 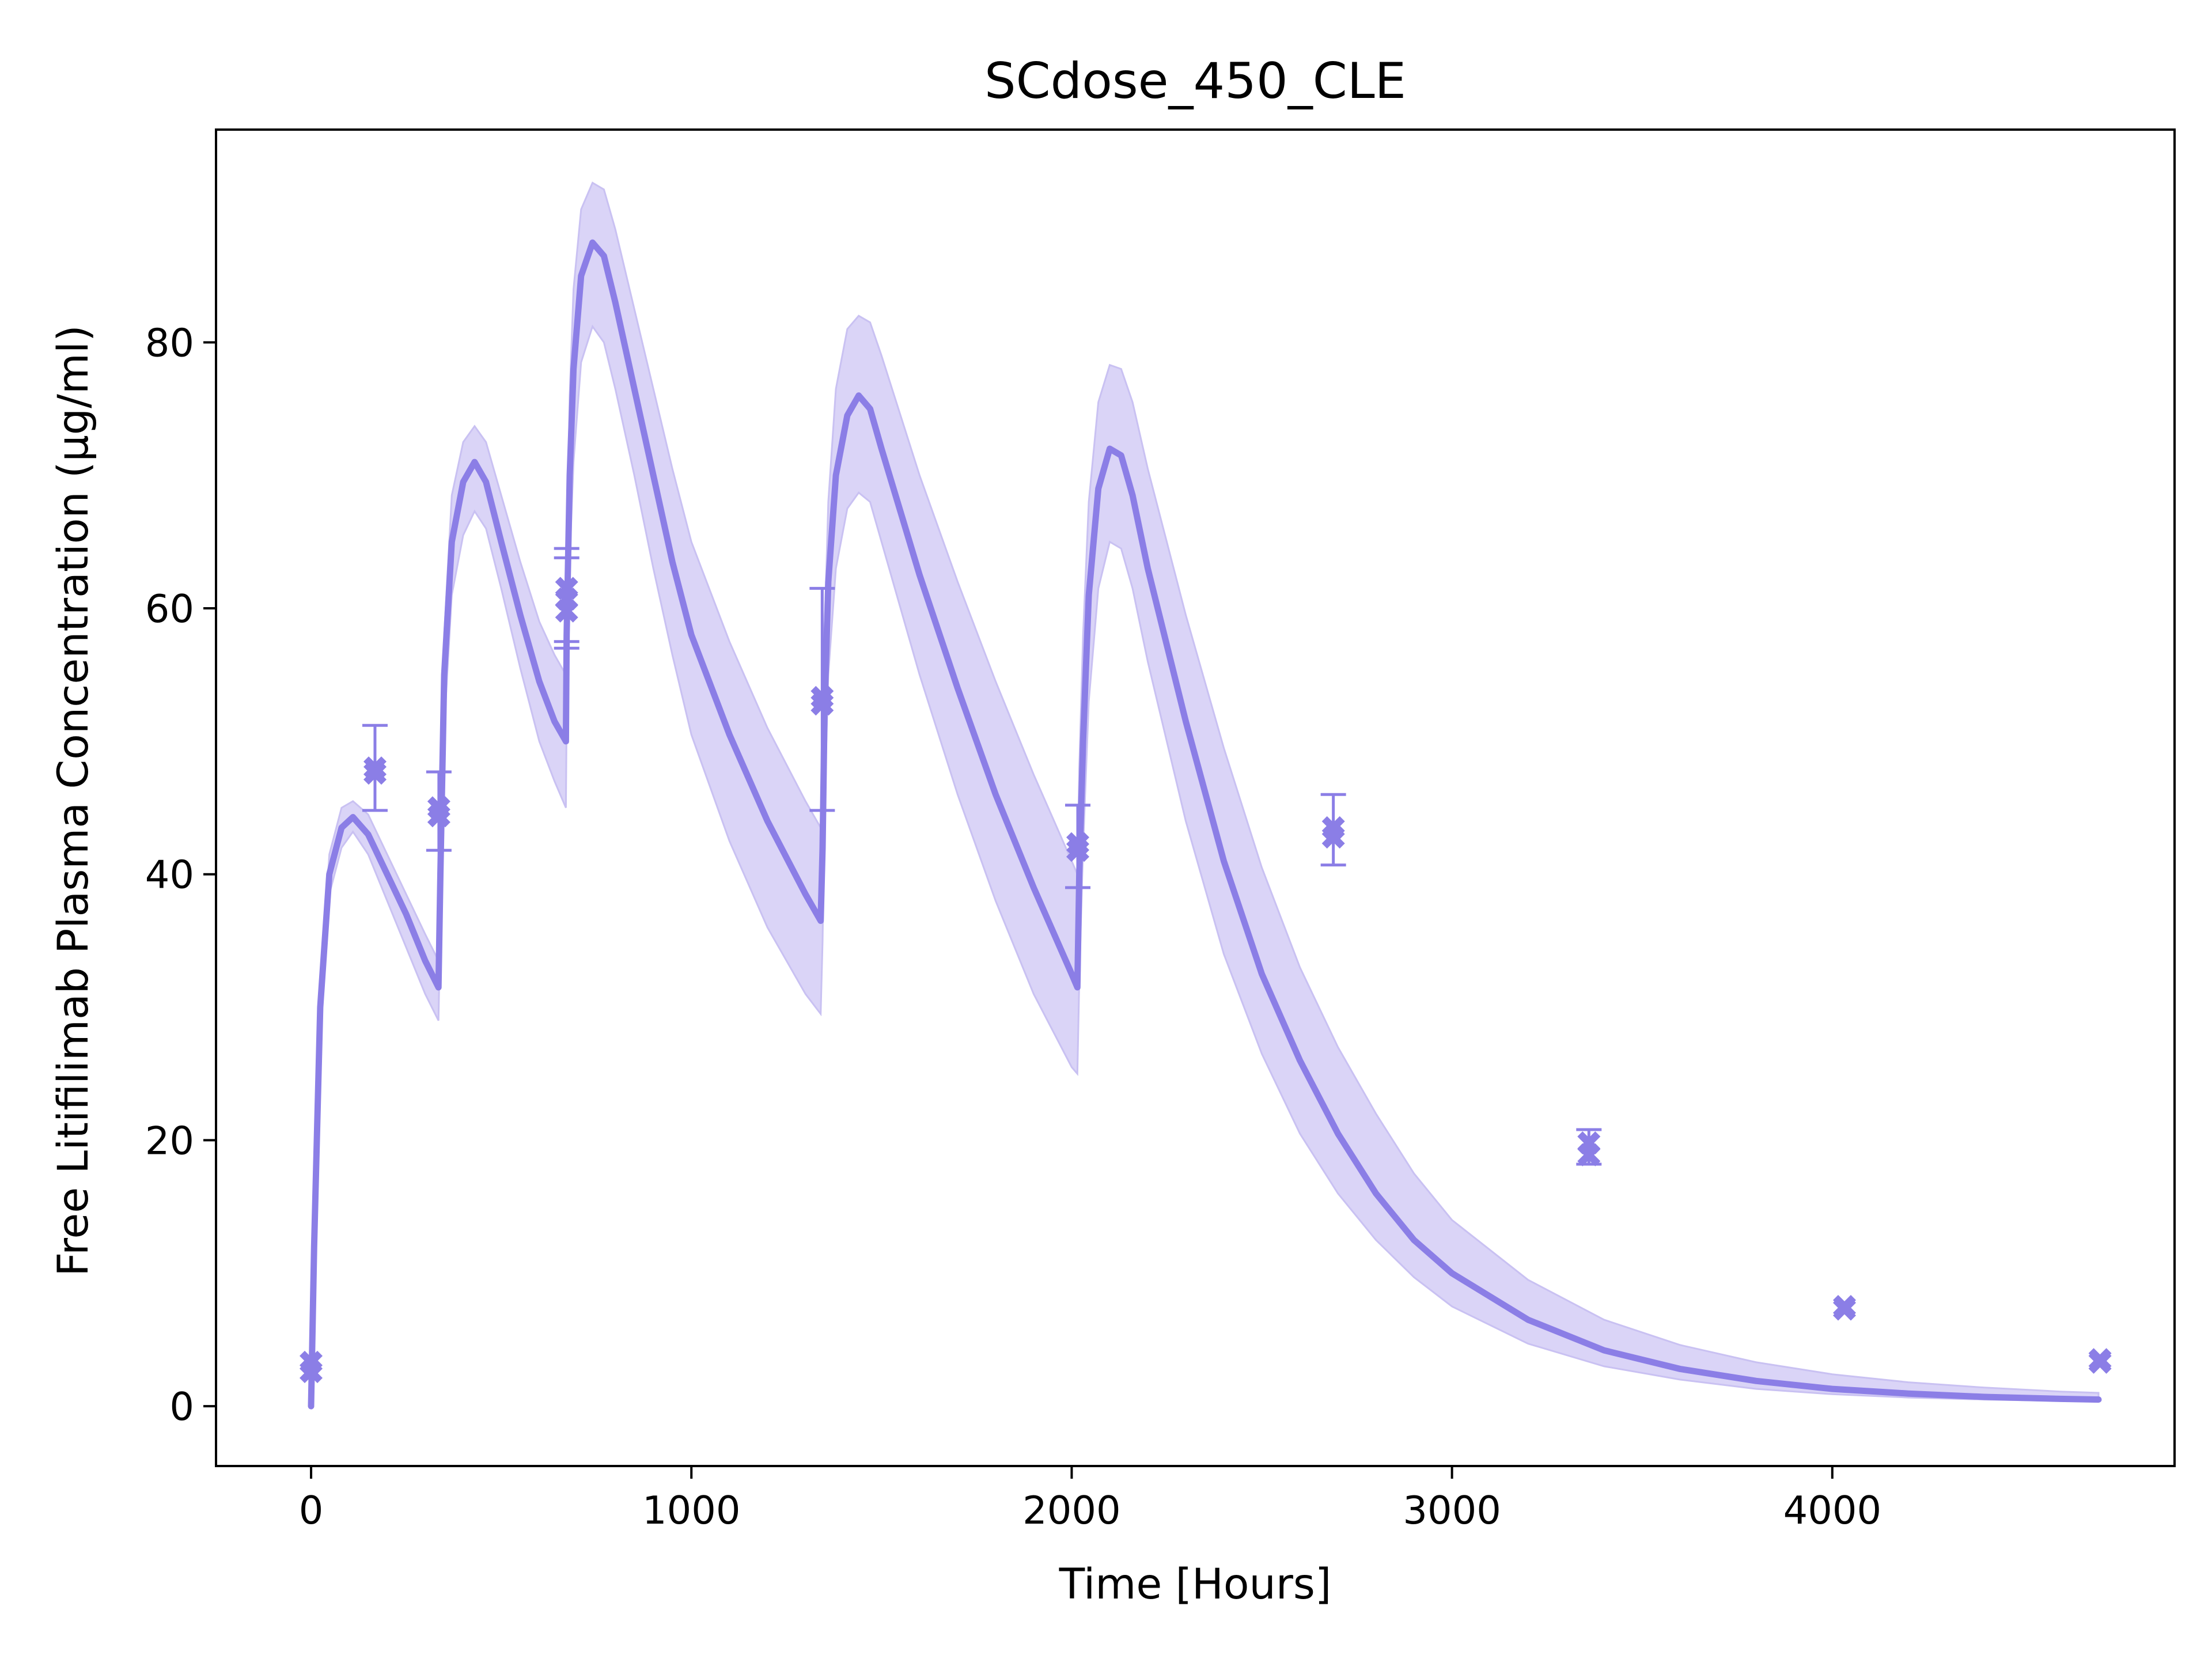 I want to click on x-tick-label: 2000, so click(x=1071, y=1510).